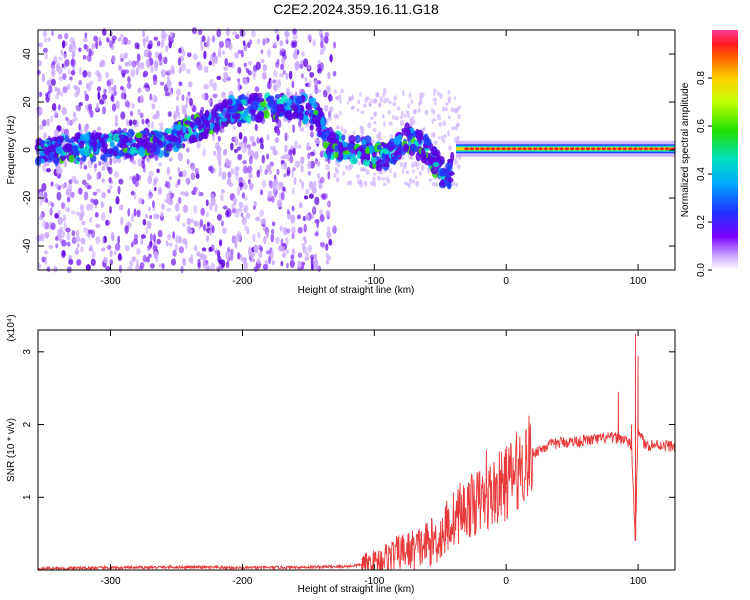 Image resolution: width=750 pixels, height=600 pixels. Describe the element at coordinates (503, 149) in the screenshot. I see `ridge-peak` at that location.